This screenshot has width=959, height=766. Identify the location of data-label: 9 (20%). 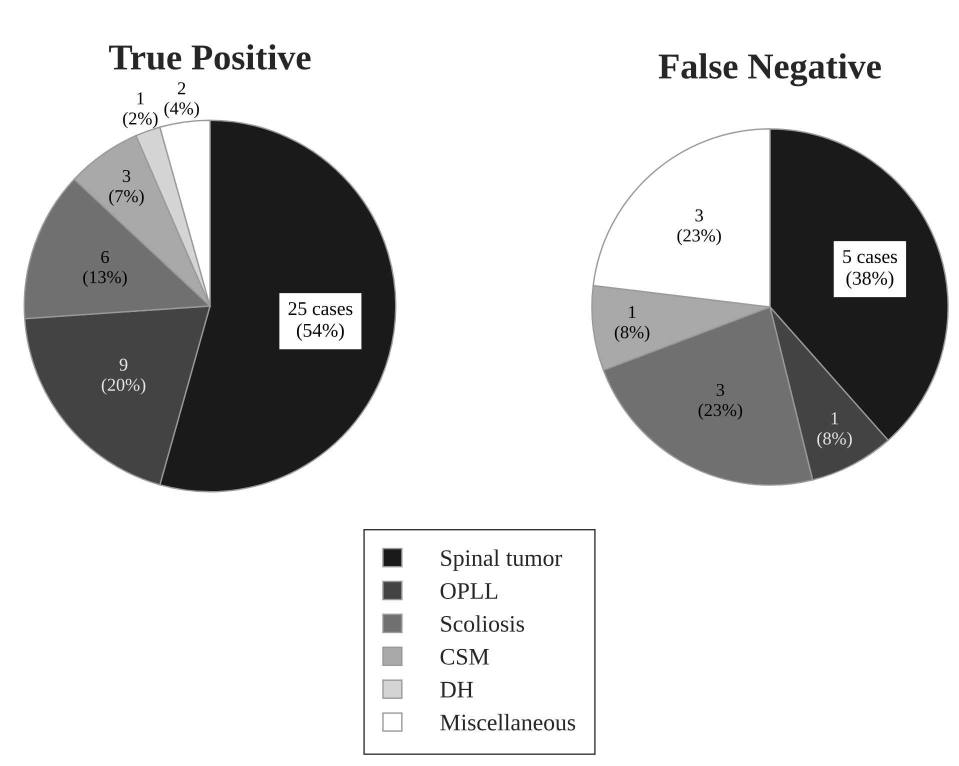
(124, 376).